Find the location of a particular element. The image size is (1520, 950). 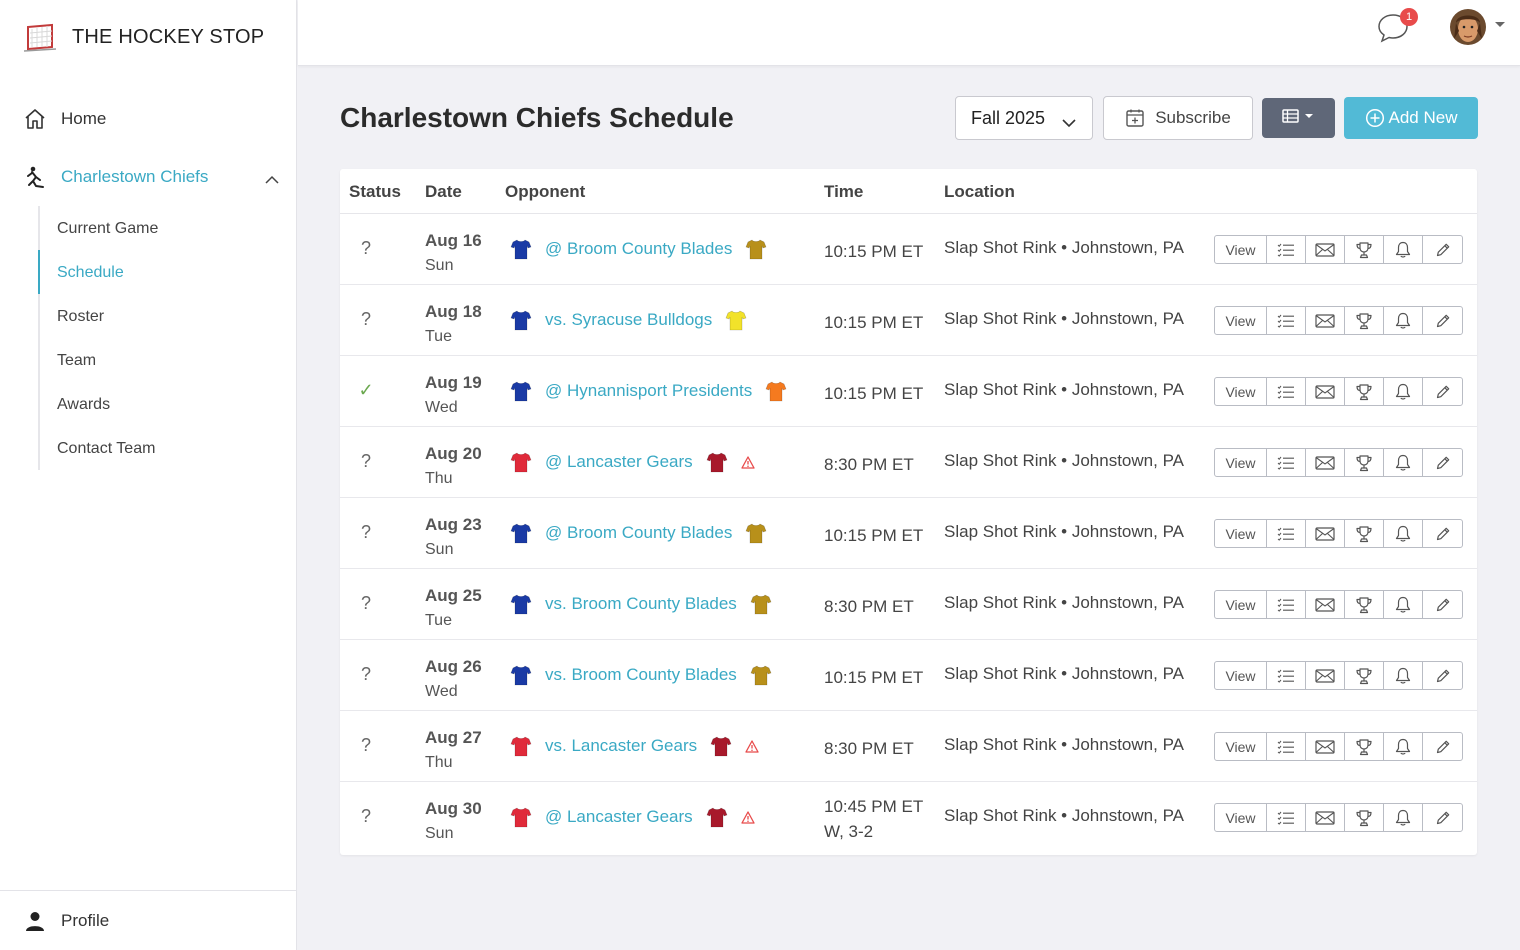

sidebar-item-team-info: Team is located at coordinates (77, 360).